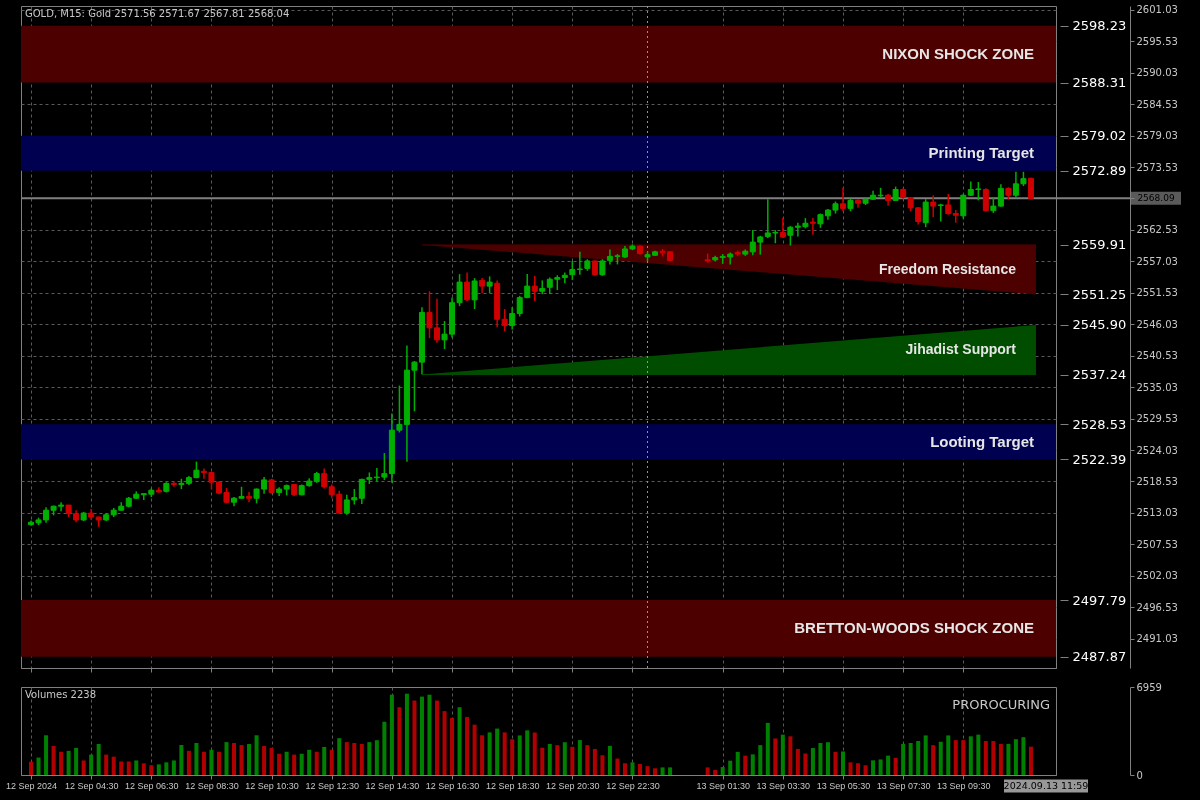  Describe the element at coordinates (1099, 600) in the screenshot. I see `y2-tick-label: 2497.79` at that location.